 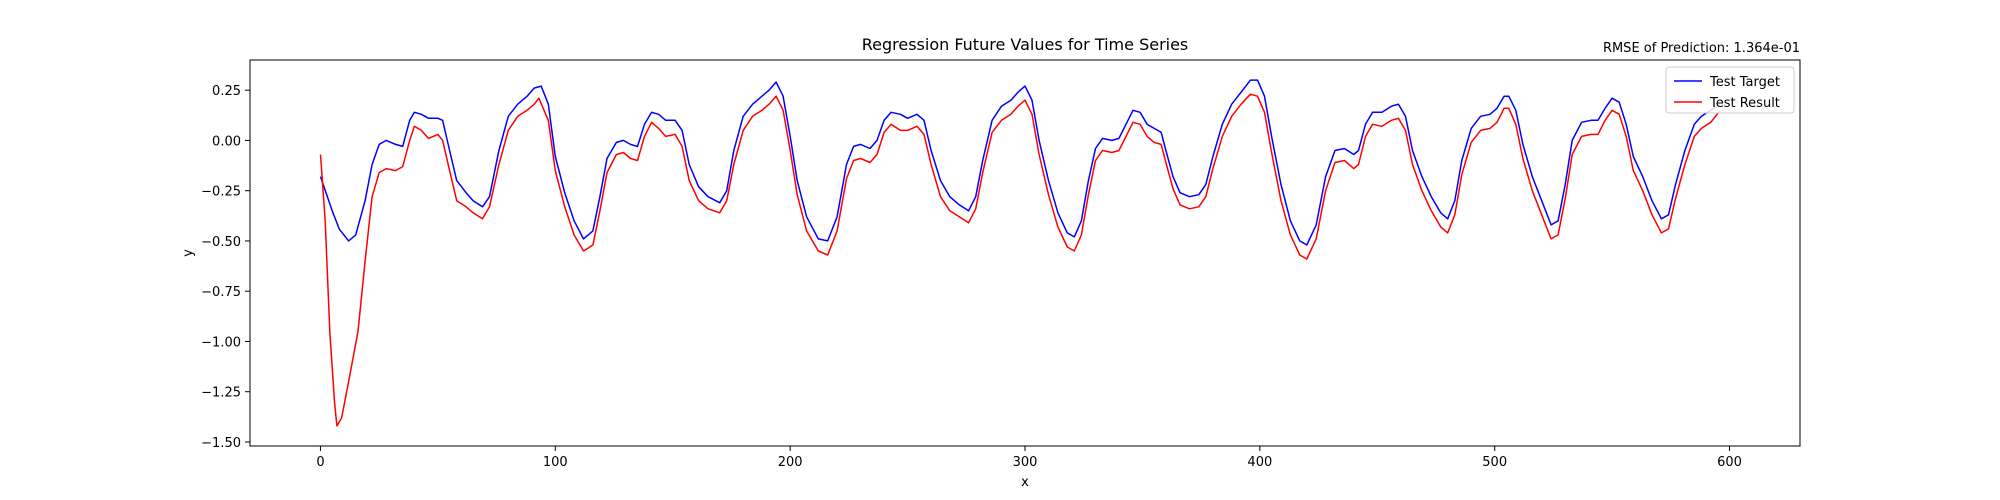 What do you see at coordinates (1744, 82) in the screenshot?
I see `legend-label-test-target: Test Target` at bounding box center [1744, 82].